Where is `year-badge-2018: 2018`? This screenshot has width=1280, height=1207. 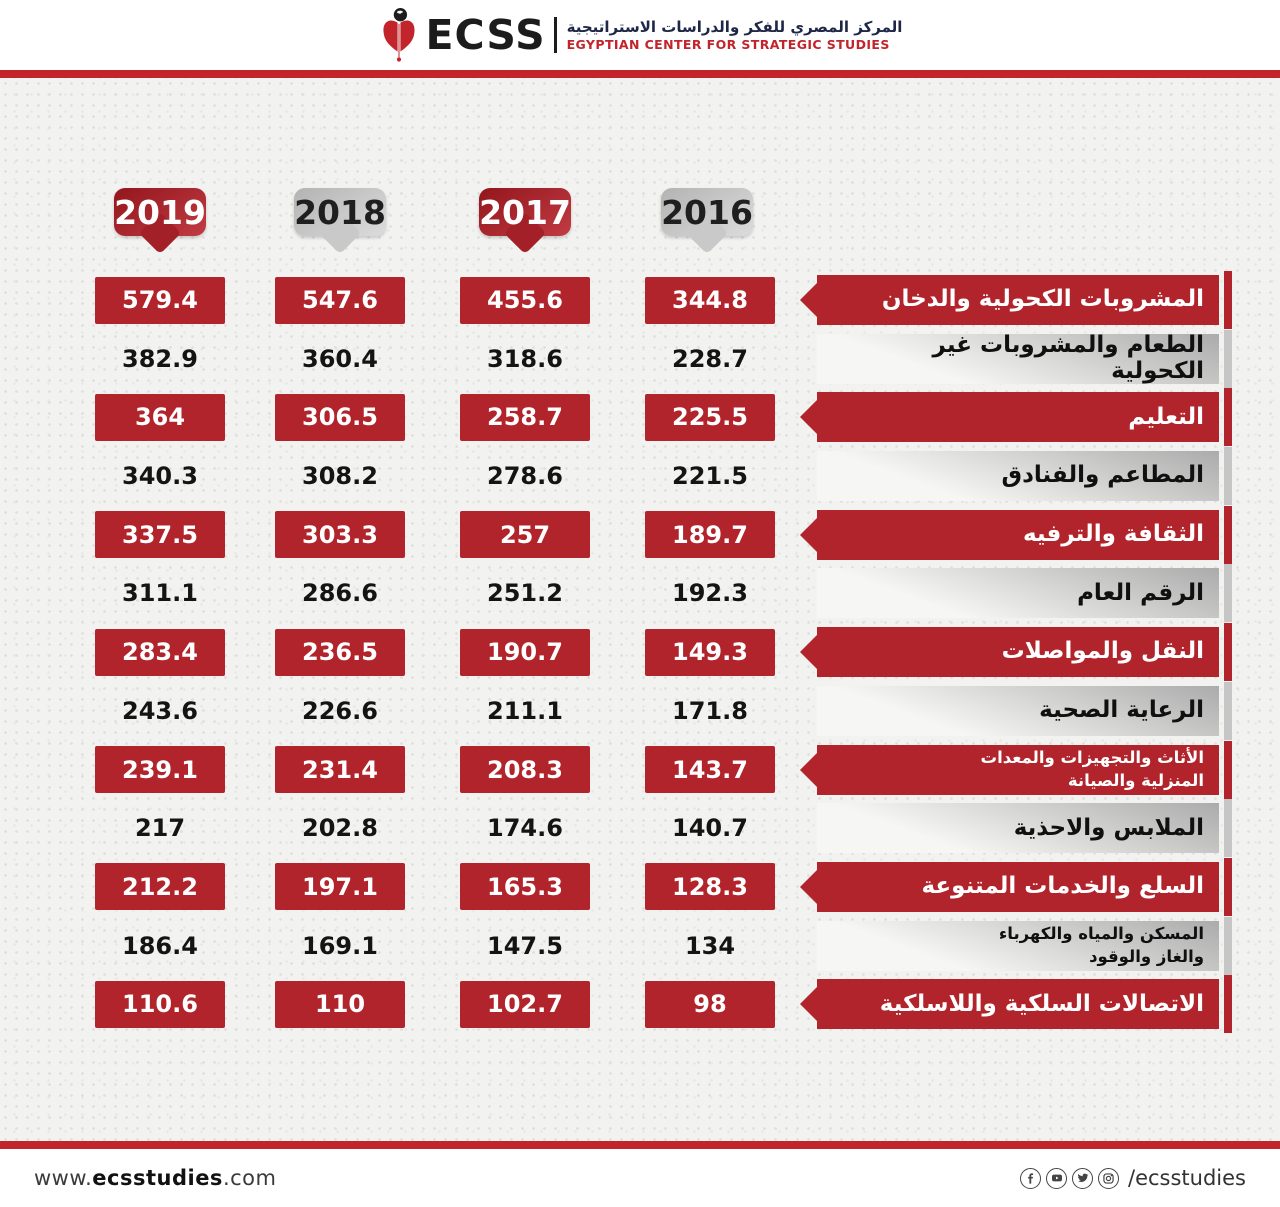 year-badge-2018: 2018 is located at coordinates (340, 212).